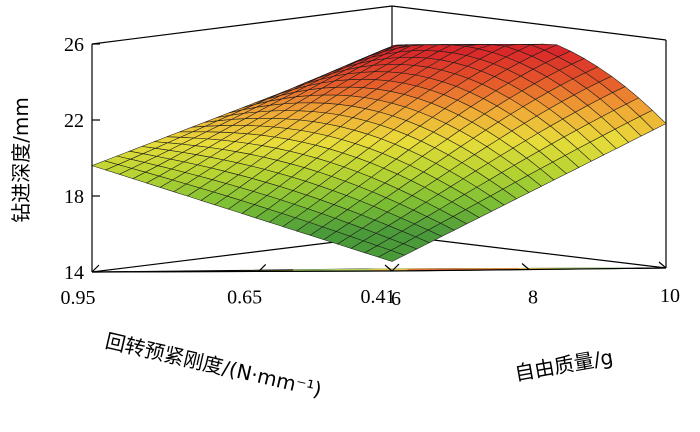 This screenshot has width=700, height=432. I want to click on y-axis-title: 回转预紧刚度/(N·mm⁻¹), so click(213, 365).